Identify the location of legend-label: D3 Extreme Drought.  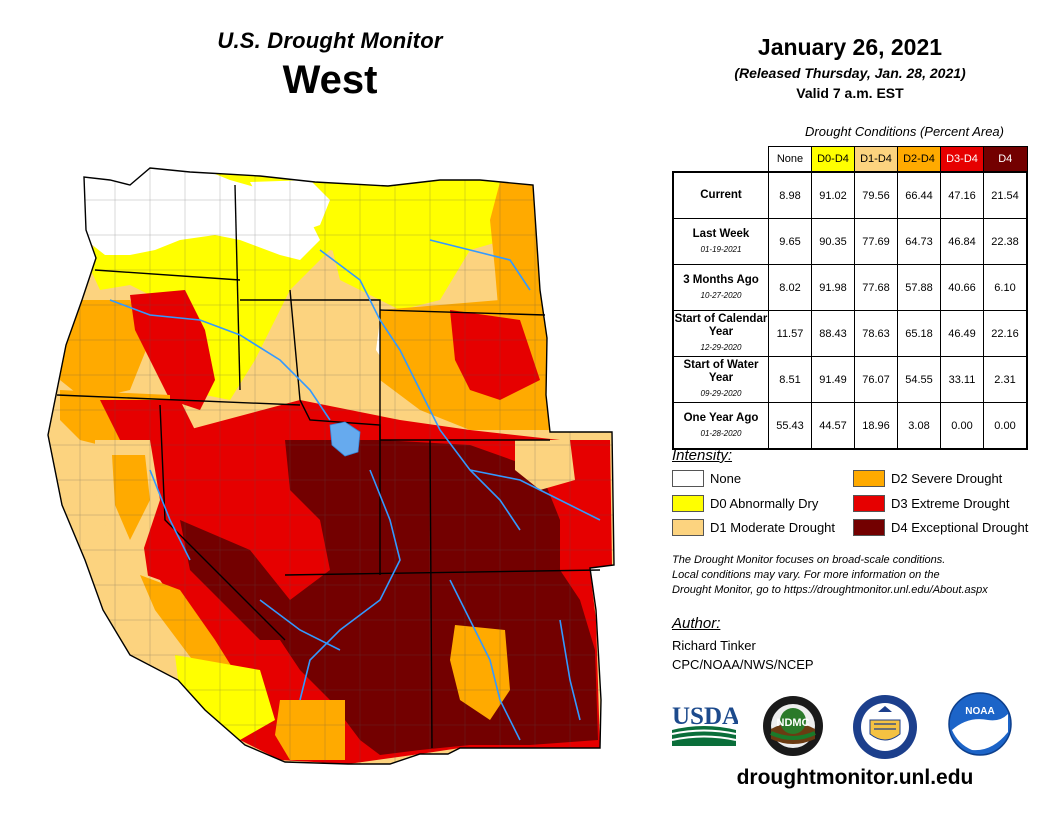
(950, 503).